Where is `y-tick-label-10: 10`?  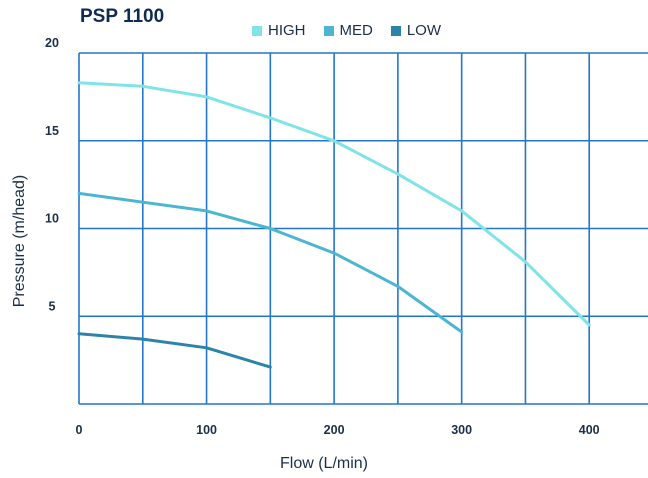
y-tick-label-10: 10 is located at coordinates (52, 219).